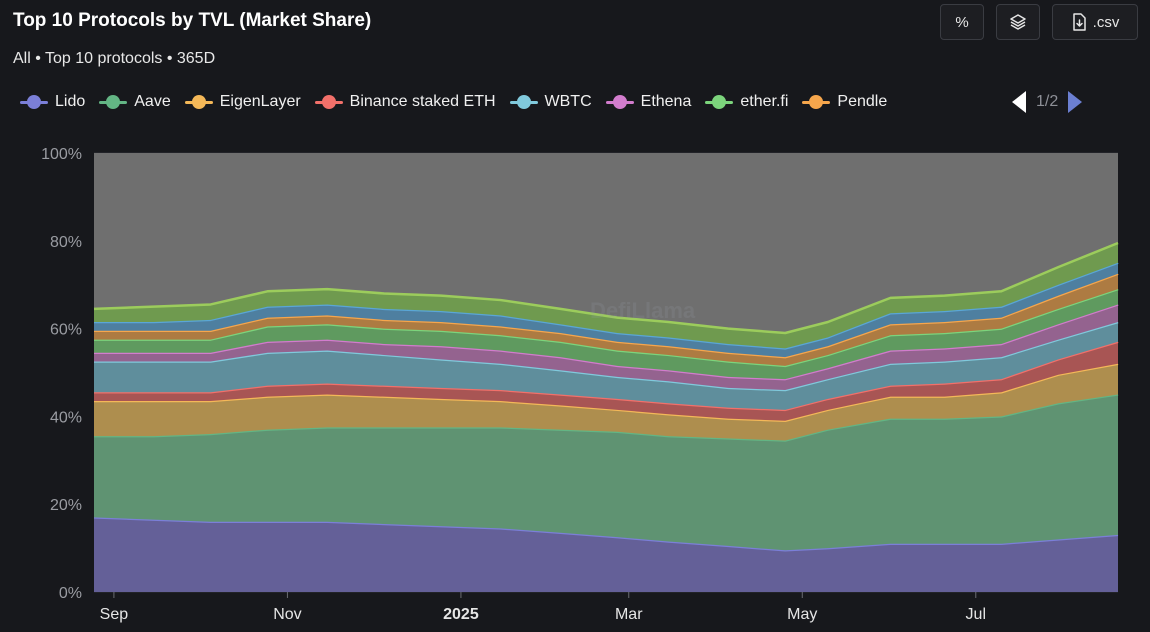 The image size is (1150, 632). I want to click on percent-button-label: %, so click(962, 22).